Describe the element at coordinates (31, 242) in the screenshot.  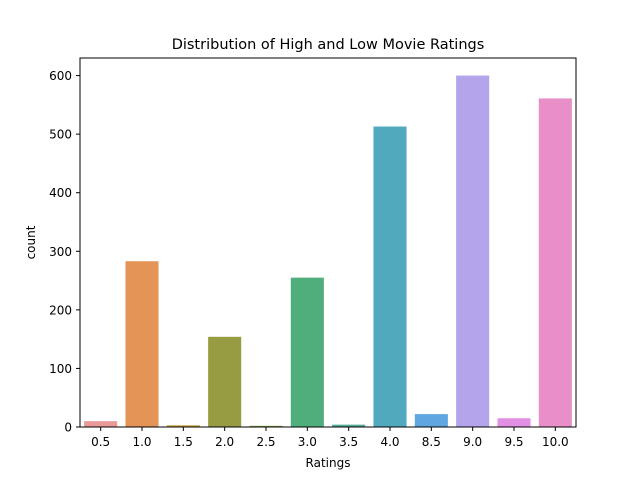
I see `y-axis-label: count` at that location.